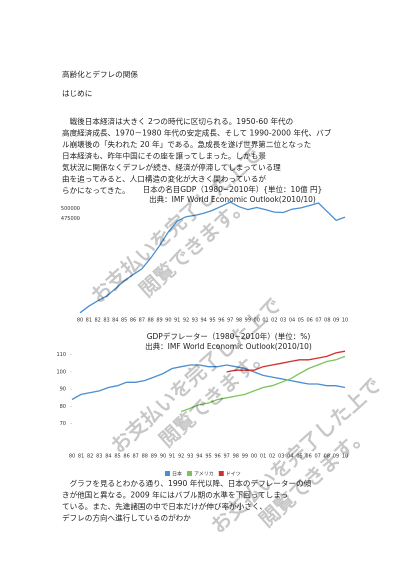 The image size is (410, 580). What do you see at coordinates (61, 355) in the screenshot?
I see `y-tick-label: 110` at bounding box center [61, 355].